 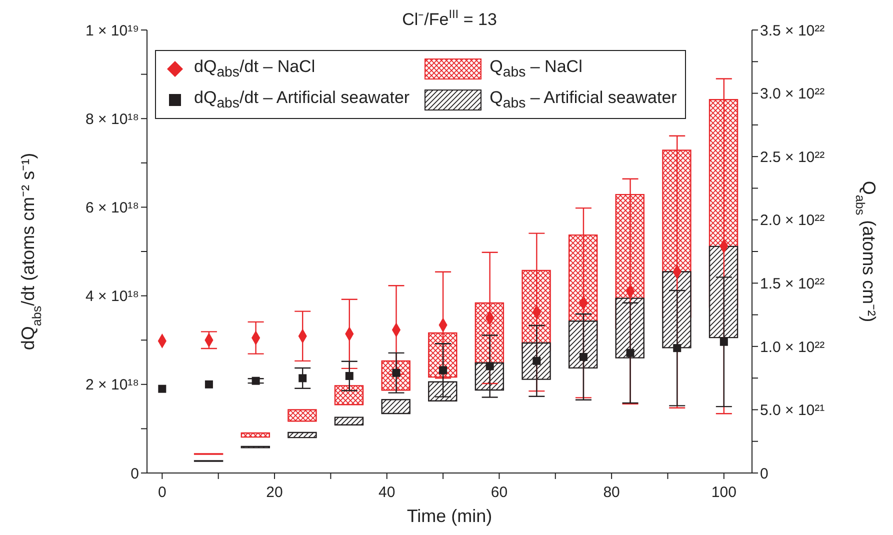 What do you see at coordinates (112, 385) in the screenshot?
I see `y-tick-label: 2 × 10¹⁸` at bounding box center [112, 385].